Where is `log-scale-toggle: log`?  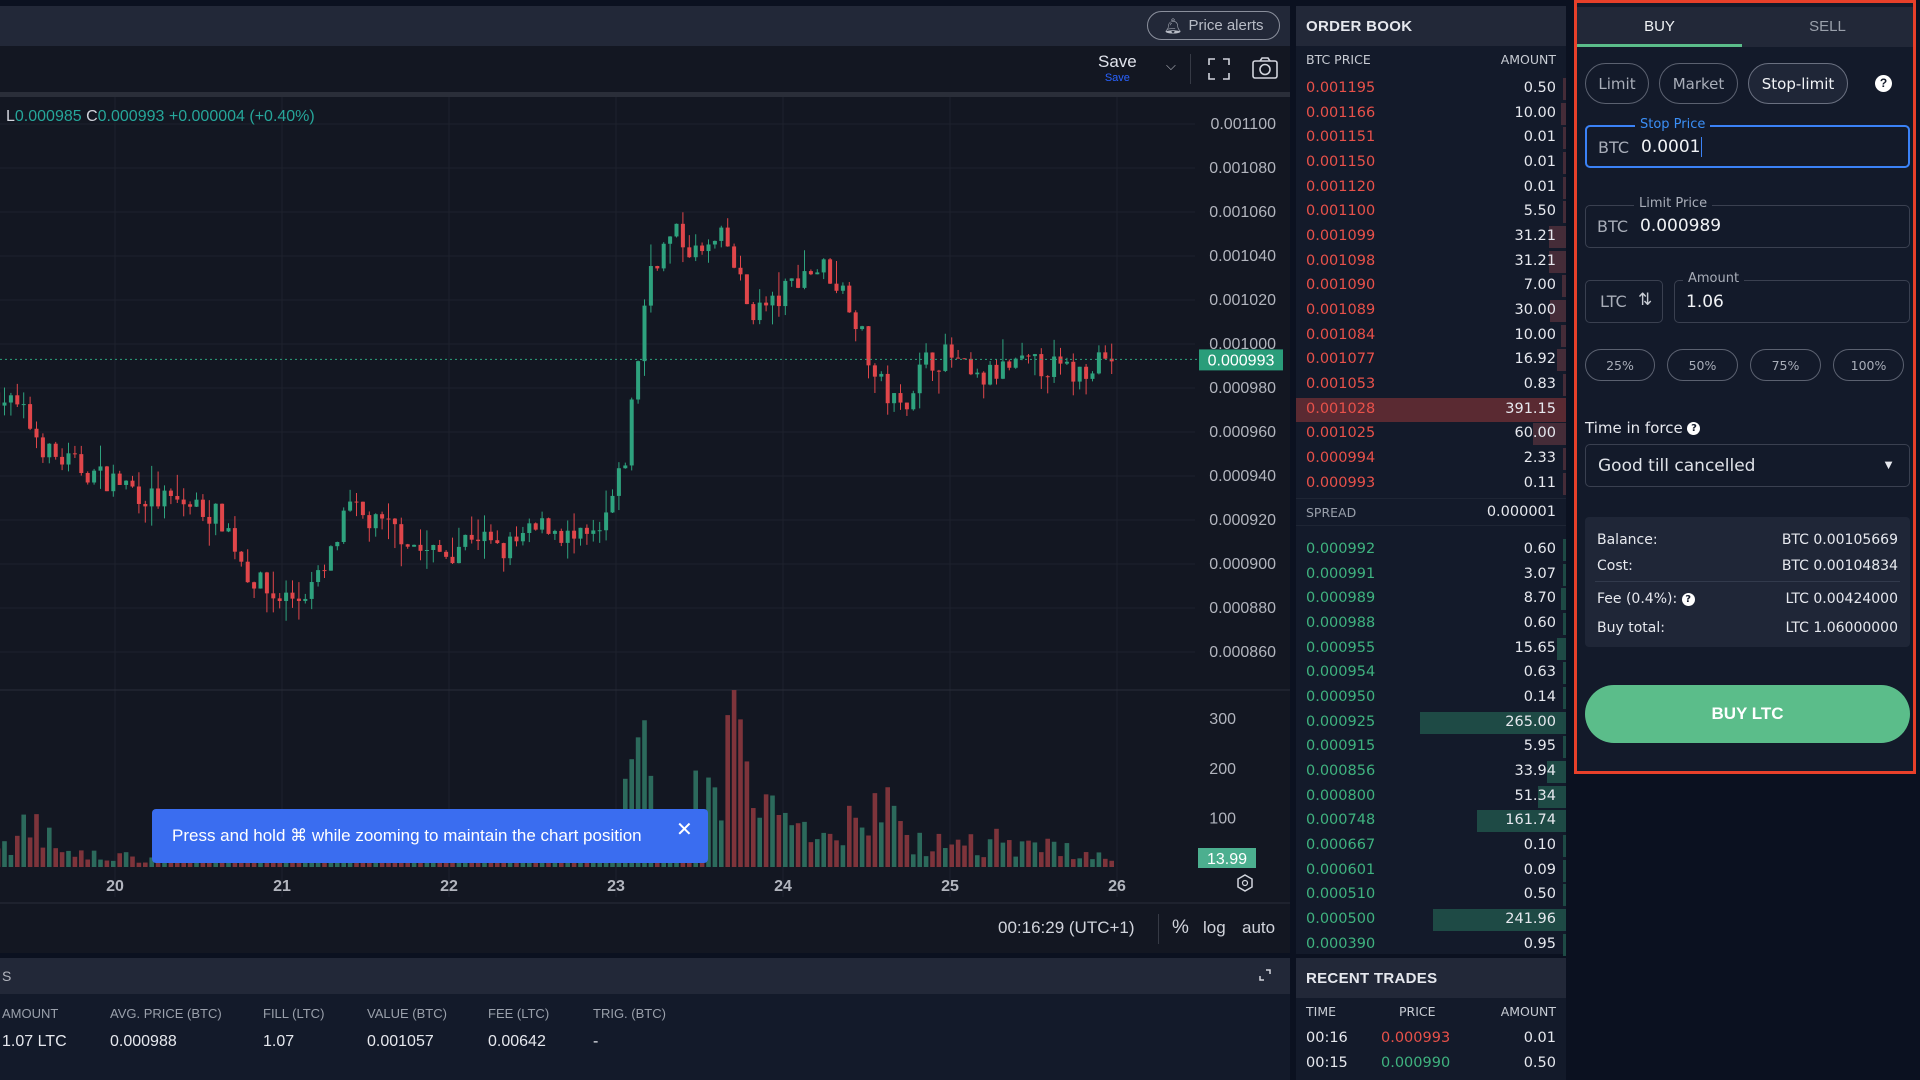
log-scale-toggle: log is located at coordinates (1214, 927).